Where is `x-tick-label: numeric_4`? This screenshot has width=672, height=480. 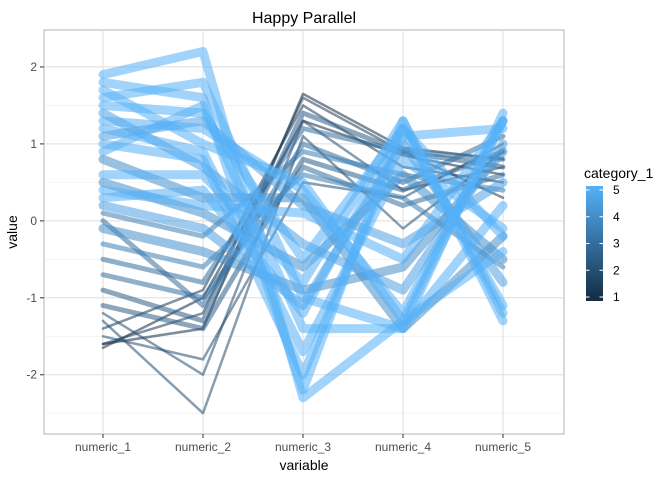
x-tick-label: numeric_4 is located at coordinates (403, 447).